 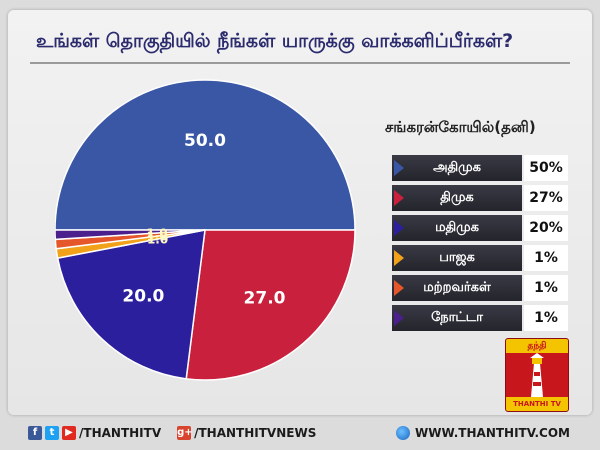 I want to click on title-divider, so click(x=300, y=63).